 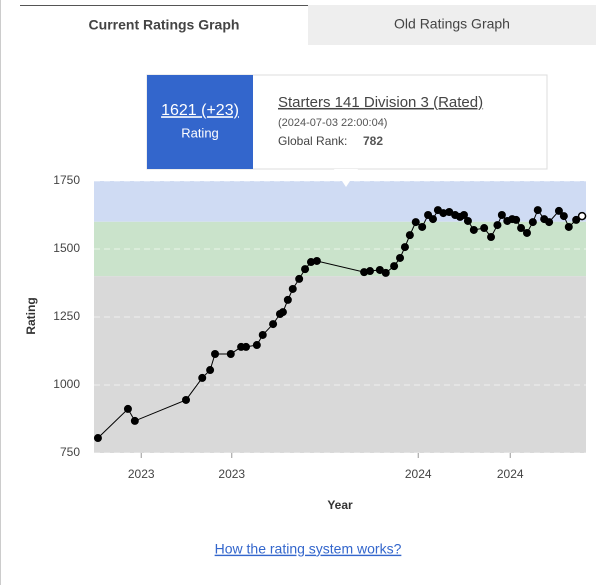 I want to click on y-axis-title: Rating, so click(x=31, y=315).